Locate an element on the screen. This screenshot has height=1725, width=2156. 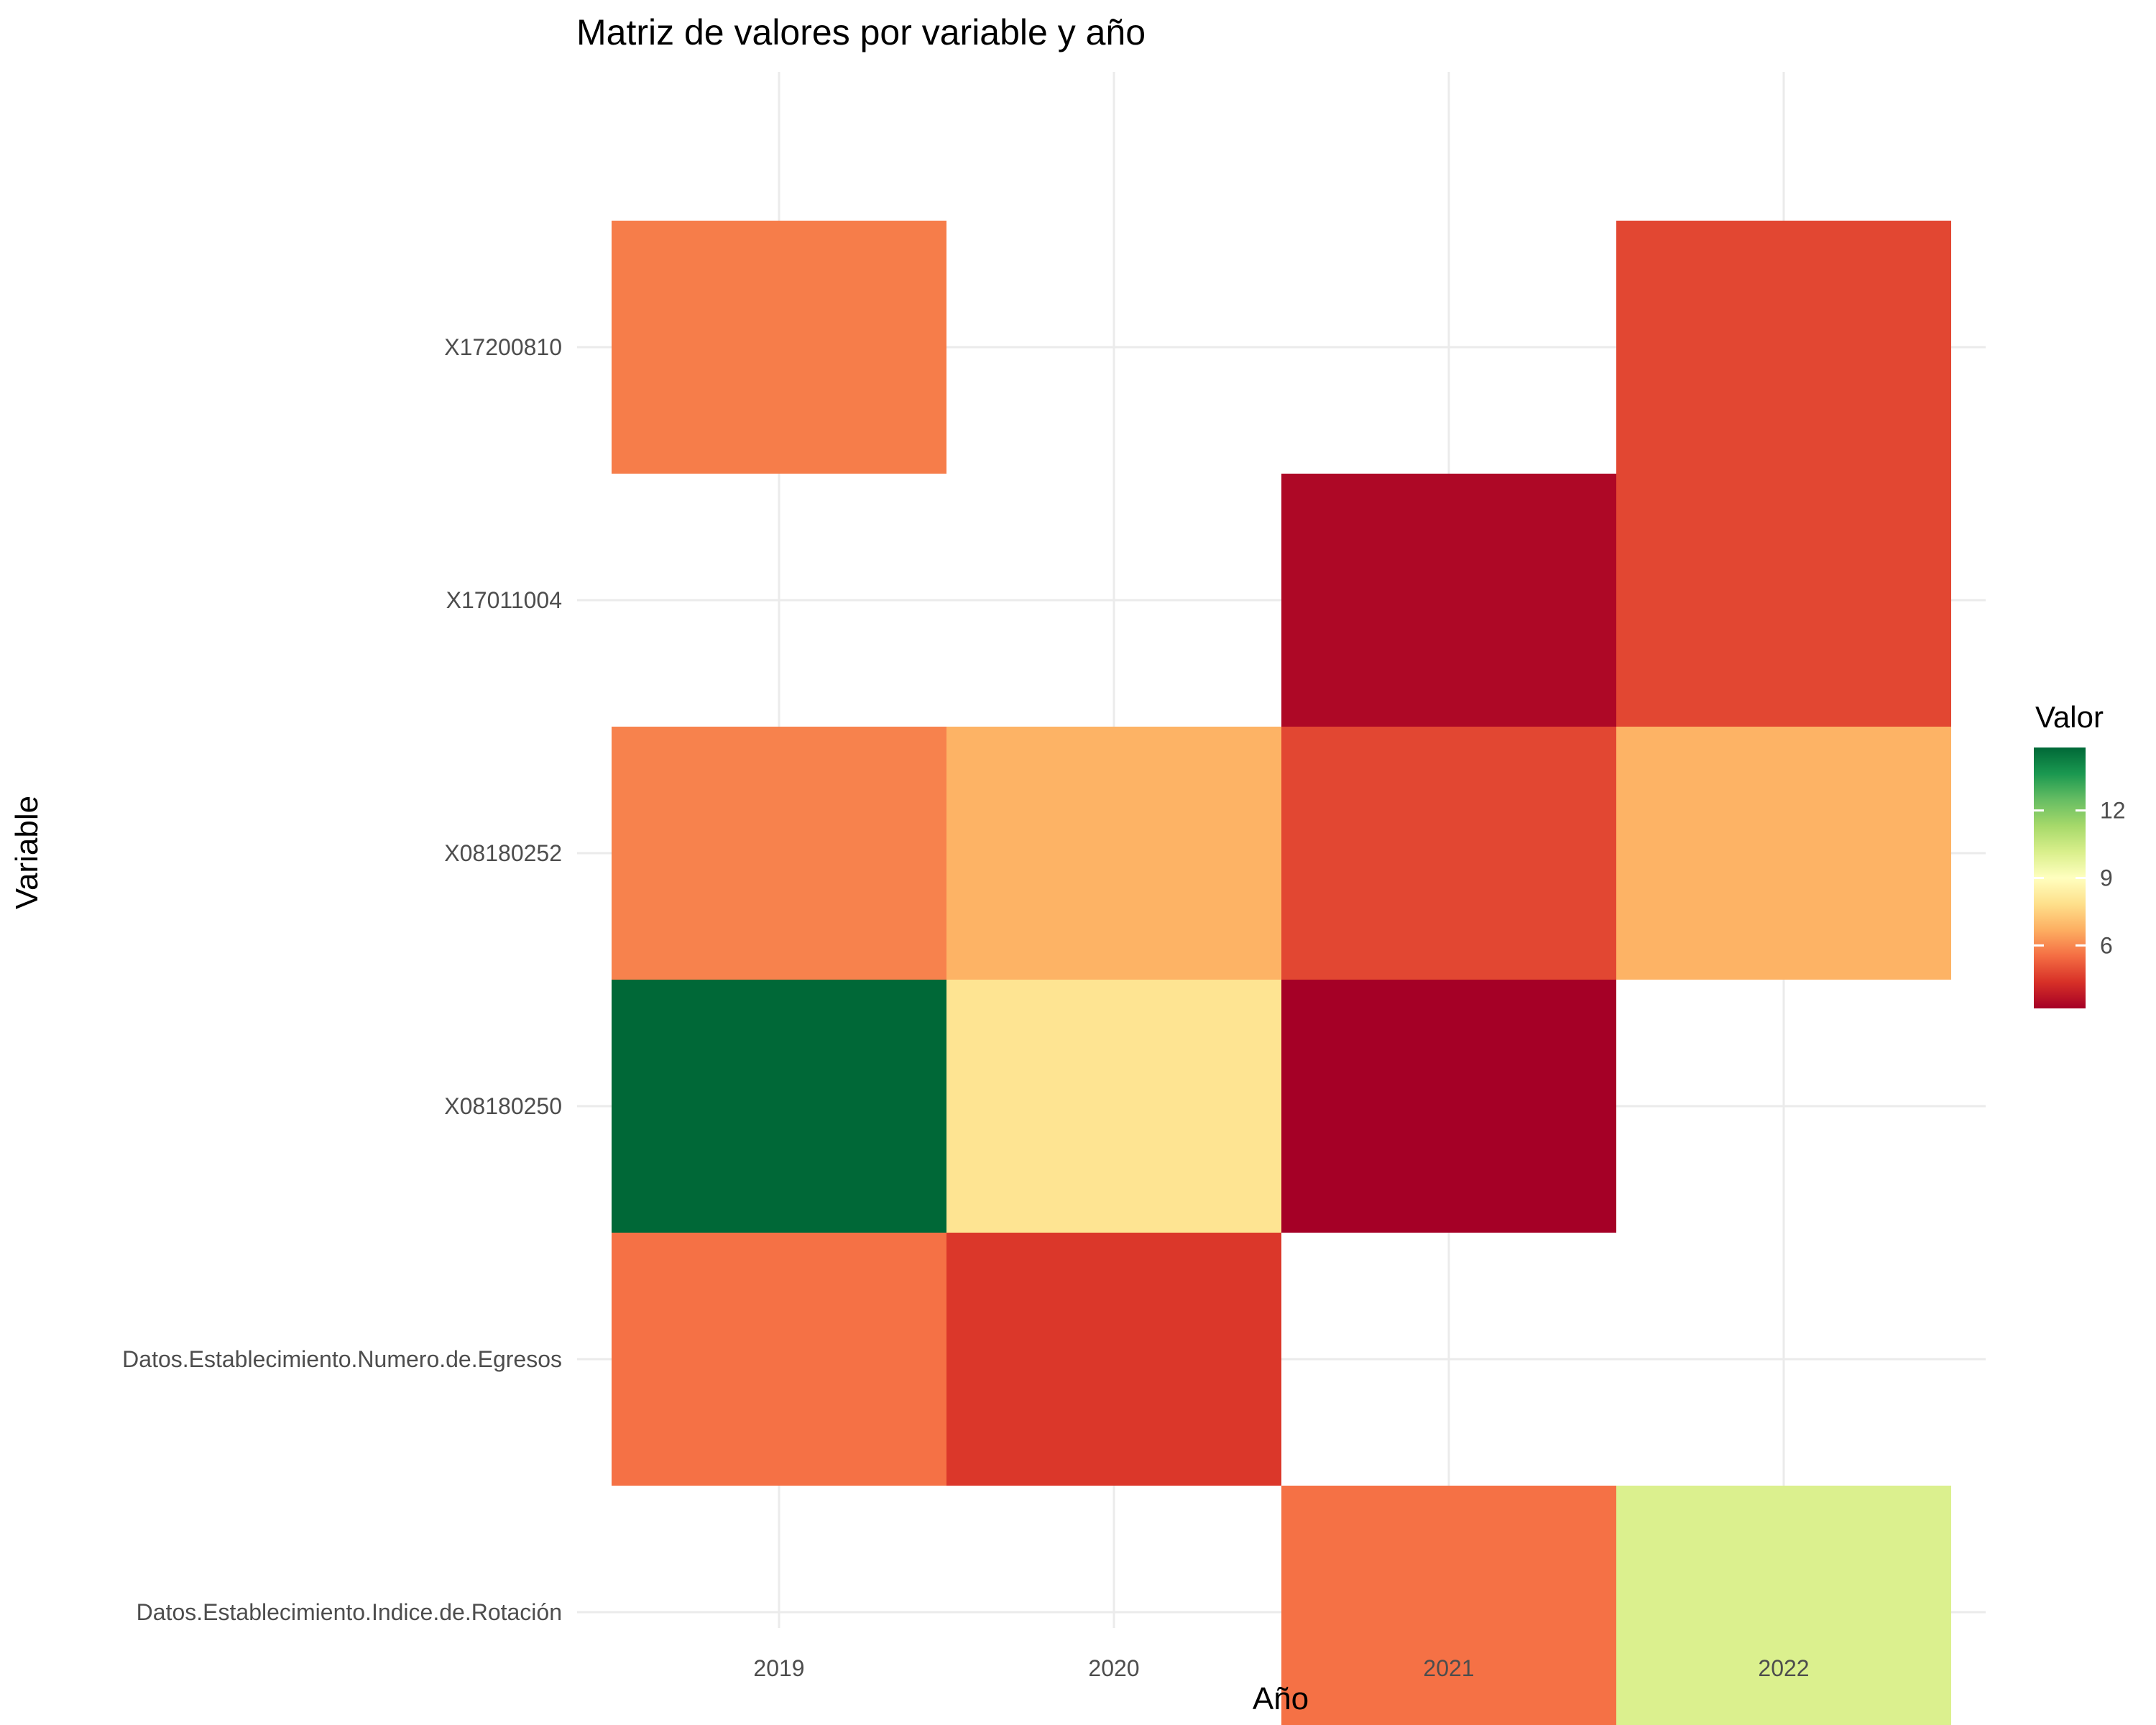
y-tick-label: X17011004 is located at coordinates (504, 600).